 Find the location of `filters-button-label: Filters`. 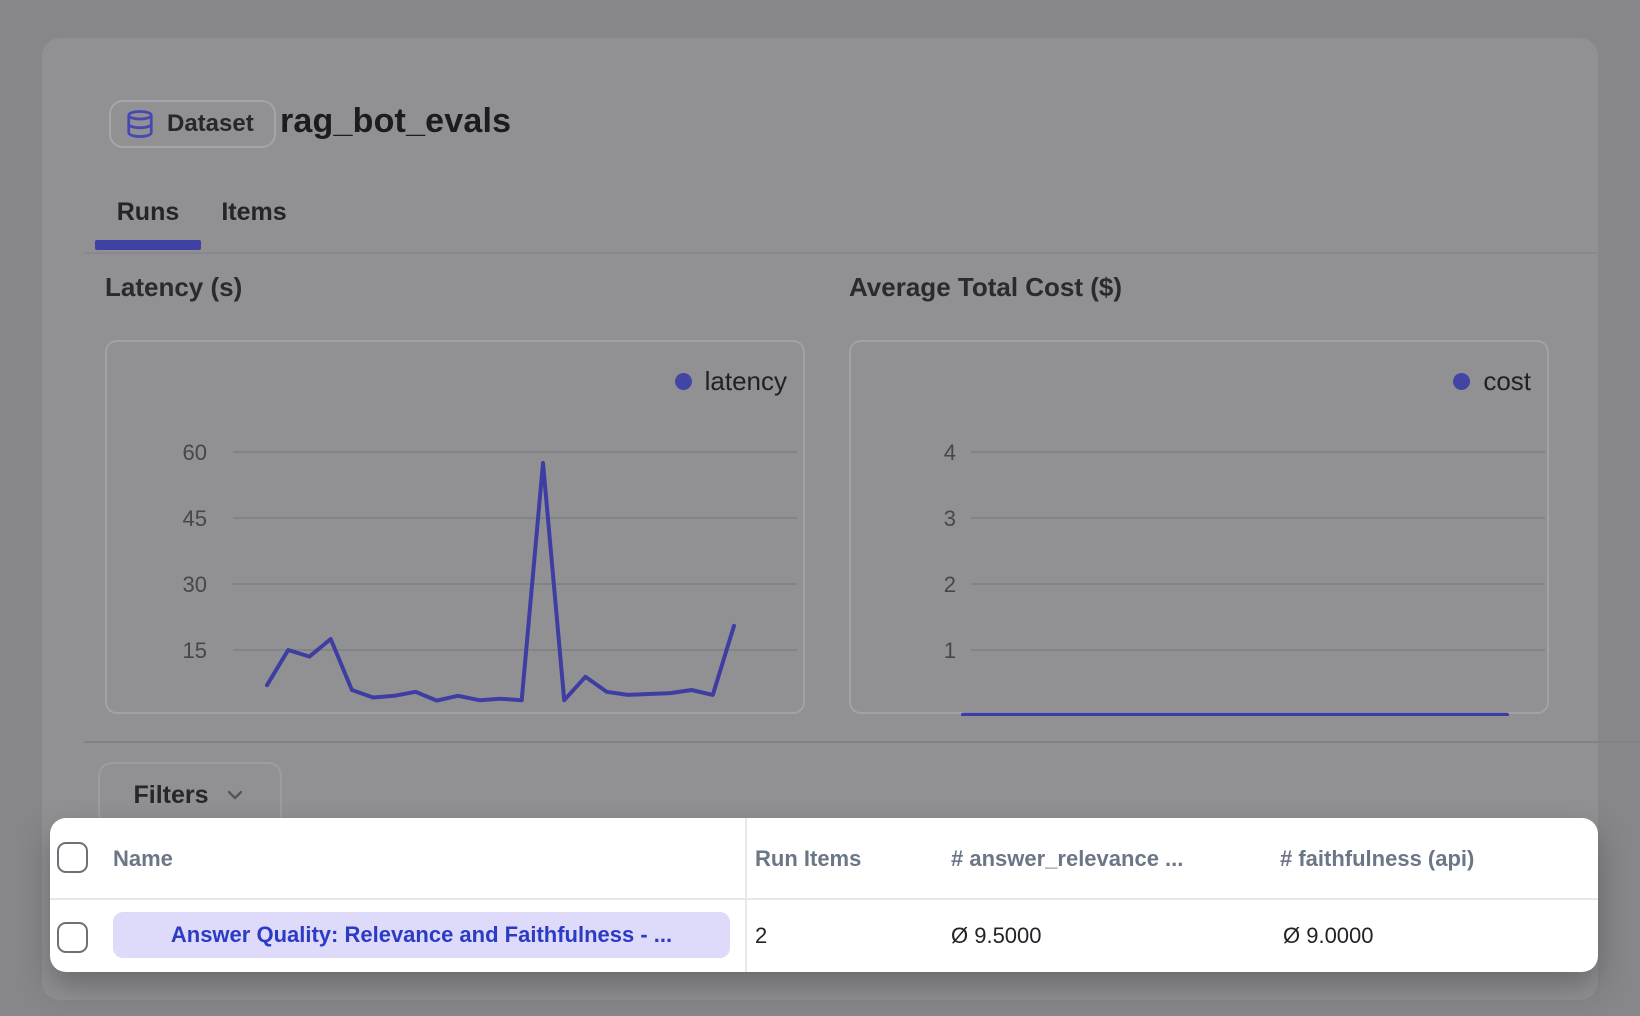

filters-button-label: Filters is located at coordinates (171, 794).